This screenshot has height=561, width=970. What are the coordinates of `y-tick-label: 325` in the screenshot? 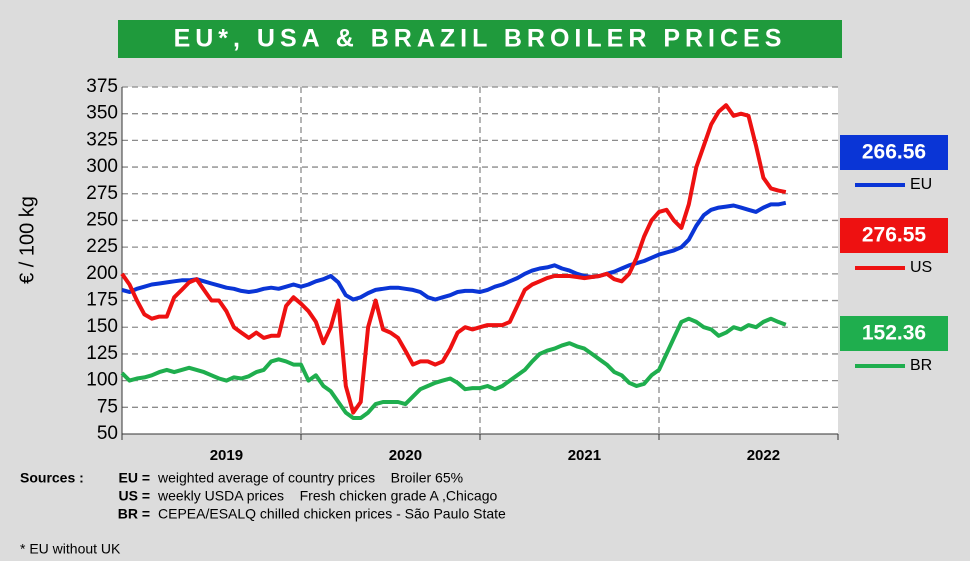 It's located at (102, 139).